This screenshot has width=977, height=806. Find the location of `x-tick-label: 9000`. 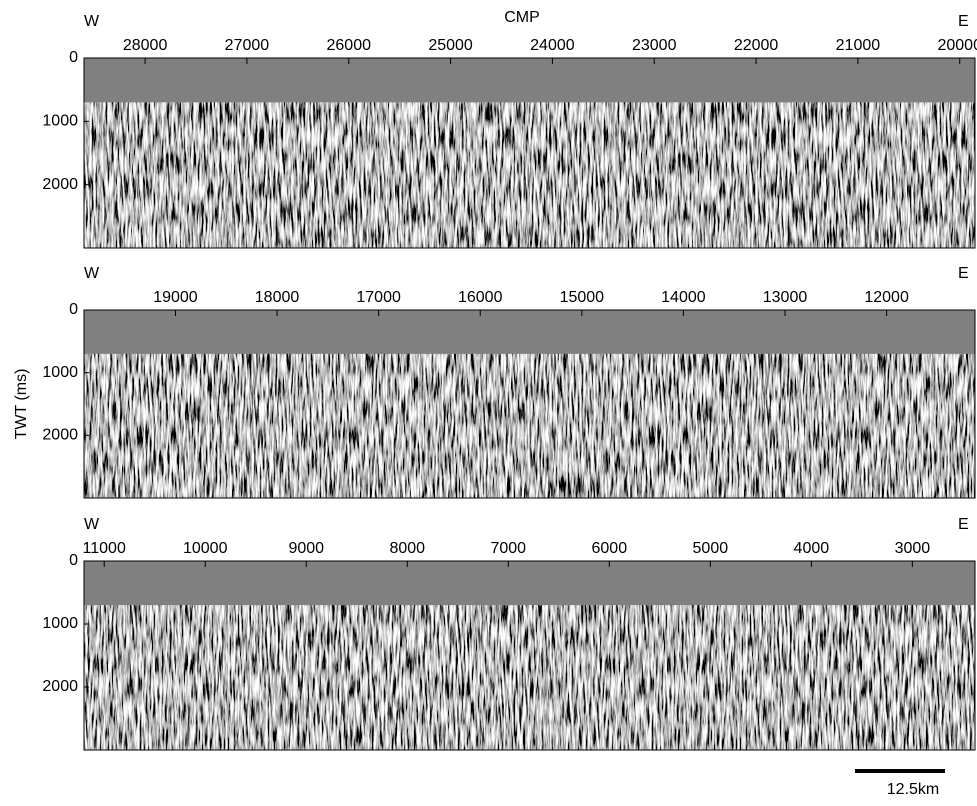

x-tick-label: 9000 is located at coordinates (306, 548).